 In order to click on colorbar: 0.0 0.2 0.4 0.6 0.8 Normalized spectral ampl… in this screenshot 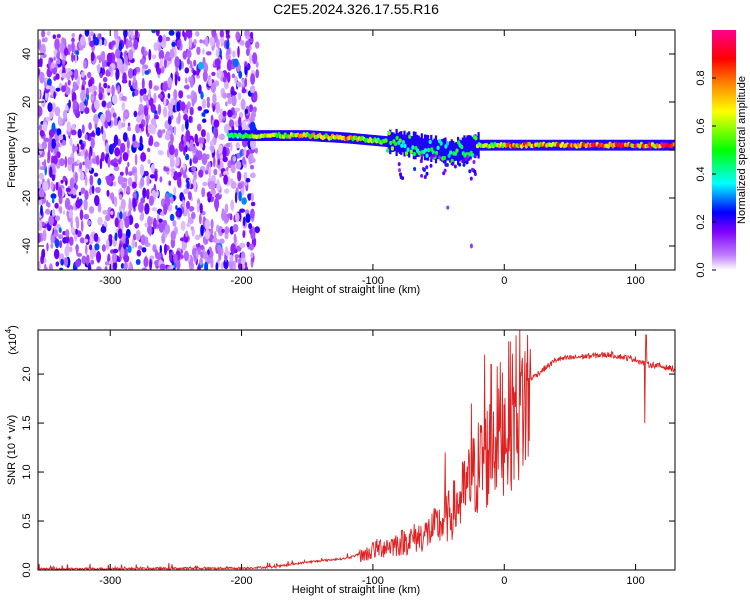, I will do `click(721, 154)`.